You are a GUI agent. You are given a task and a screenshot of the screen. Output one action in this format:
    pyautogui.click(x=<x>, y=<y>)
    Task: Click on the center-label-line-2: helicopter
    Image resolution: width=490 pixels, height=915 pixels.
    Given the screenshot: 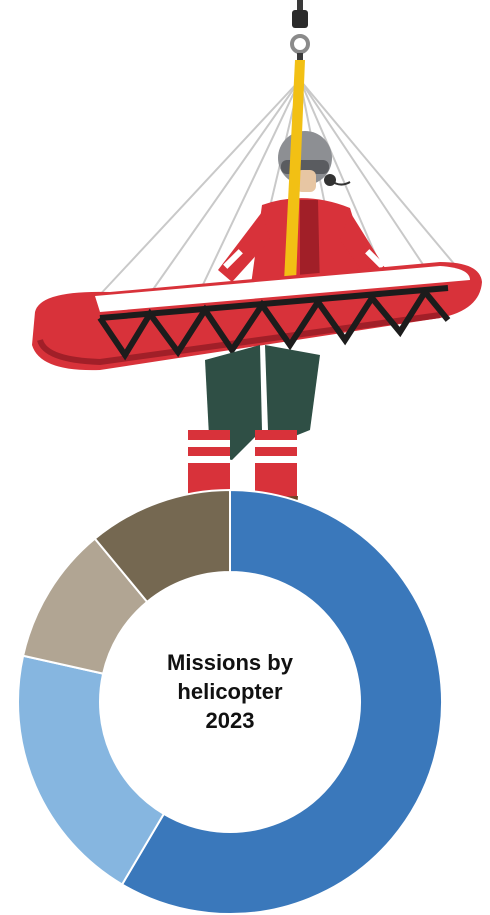 What is the action you would take?
    pyautogui.click(x=230, y=691)
    